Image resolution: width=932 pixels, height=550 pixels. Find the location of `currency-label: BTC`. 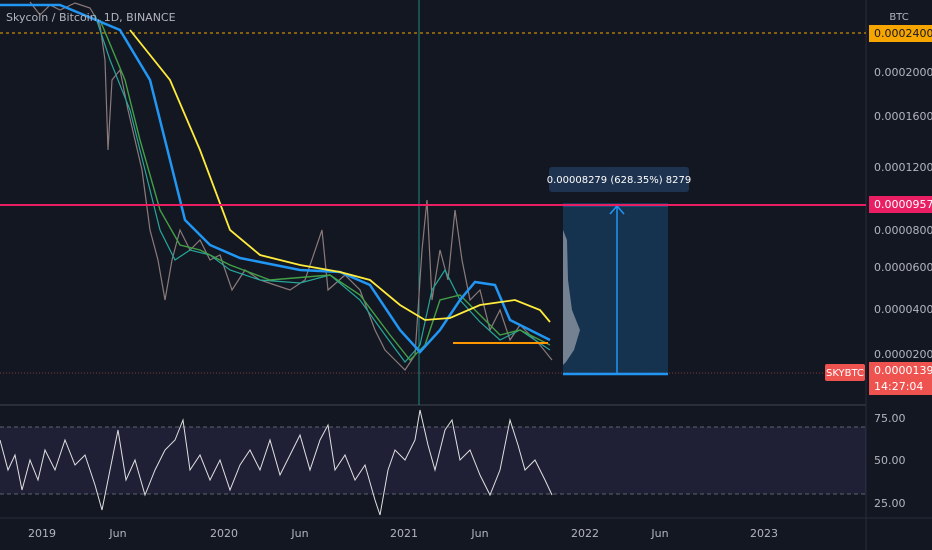

currency-label: BTC is located at coordinates (898, 17).